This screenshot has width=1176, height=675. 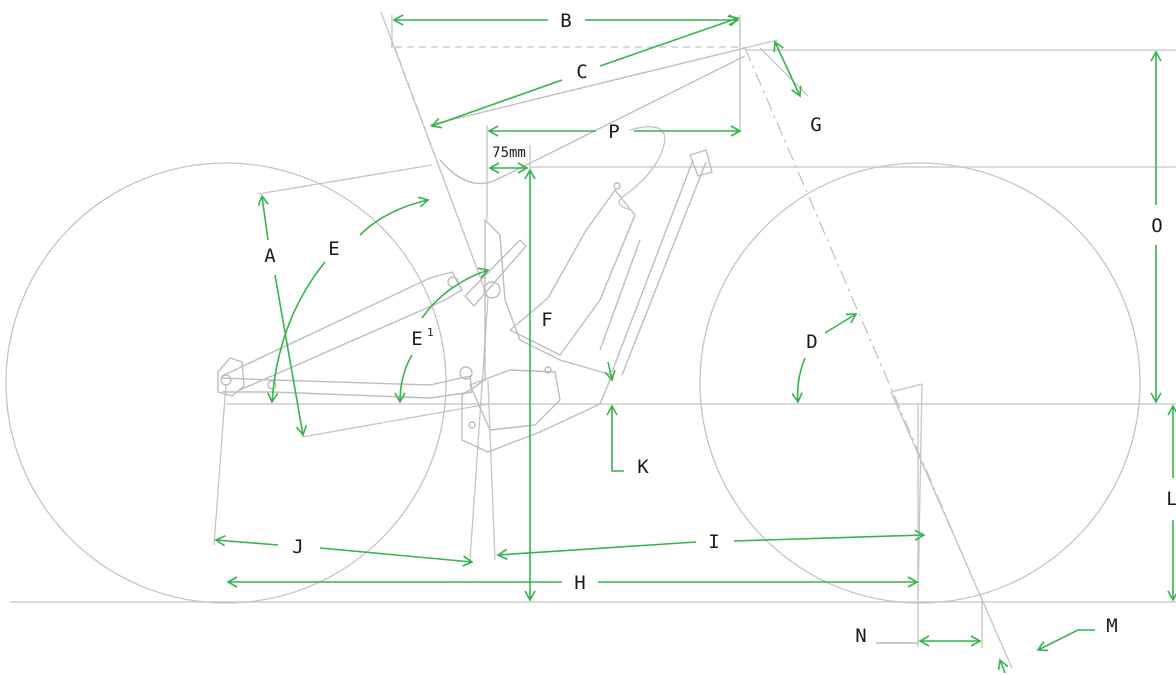 What do you see at coordinates (546, 320) in the screenshot?
I see `label-f: F` at bounding box center [546, 320].